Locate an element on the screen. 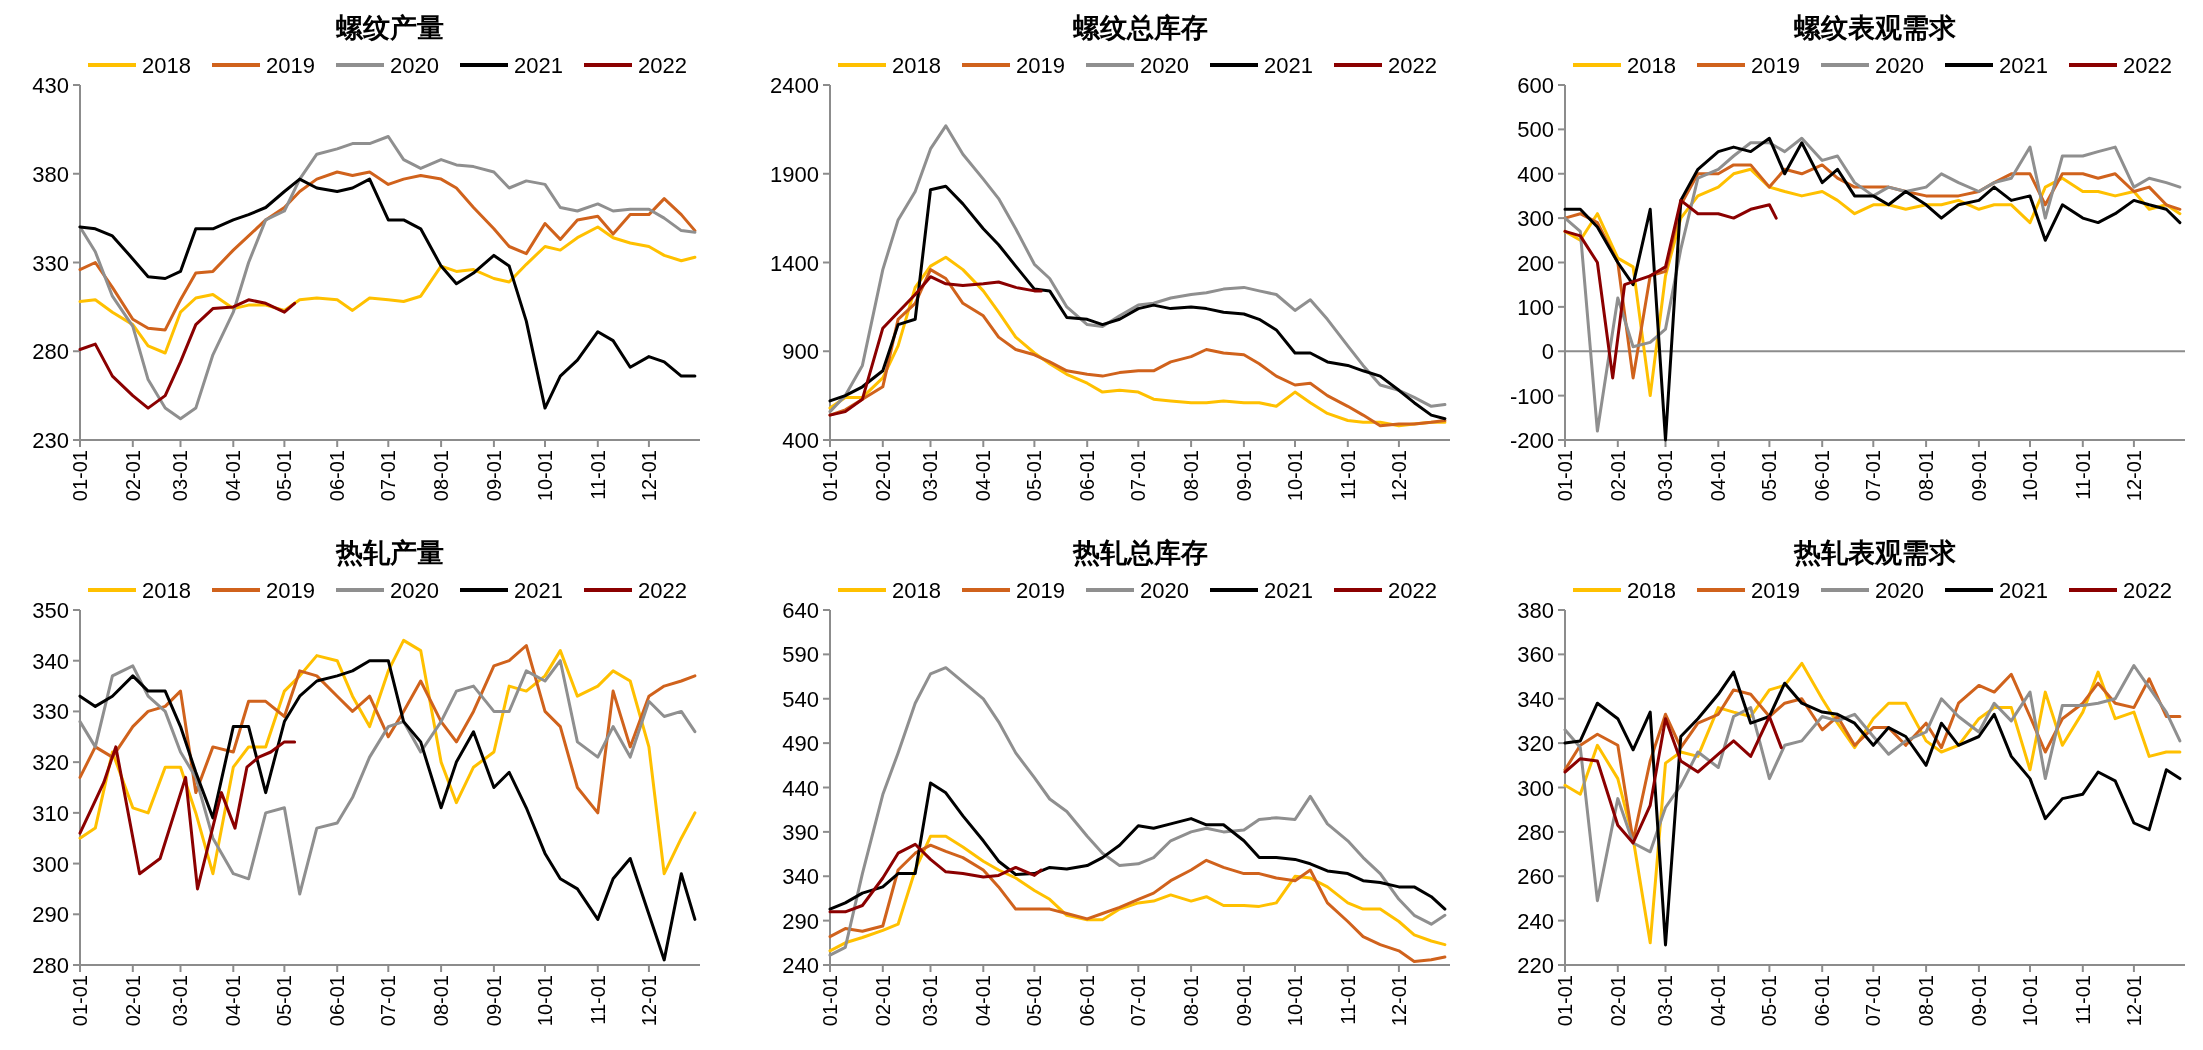 Image resolution: width=2203 pixels, height=1050 pixels. legend-label: 2019 is located at coordinates (1775, 65).